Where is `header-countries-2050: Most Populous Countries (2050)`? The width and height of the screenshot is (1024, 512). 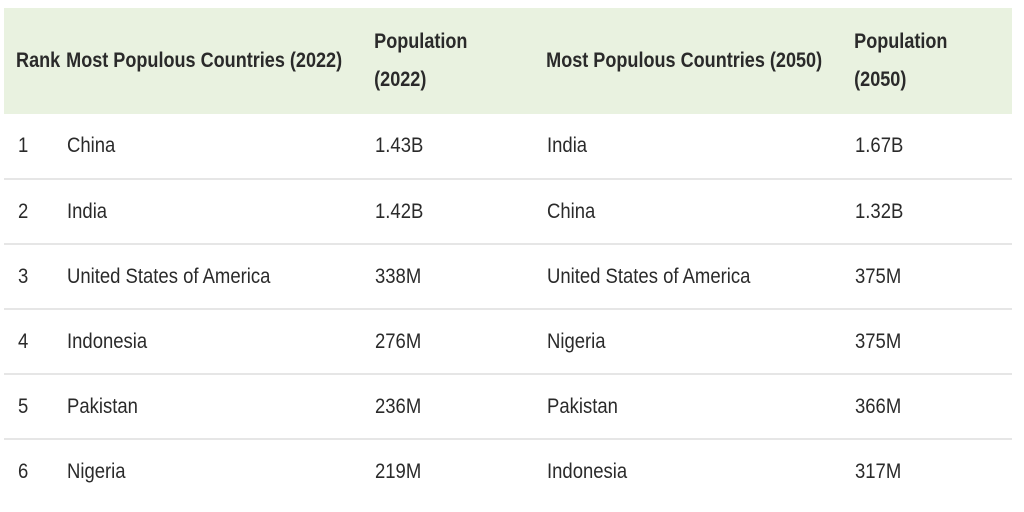 header-countries-2050: Most Populous Countries (2050) is located at coordinates (684, 60).